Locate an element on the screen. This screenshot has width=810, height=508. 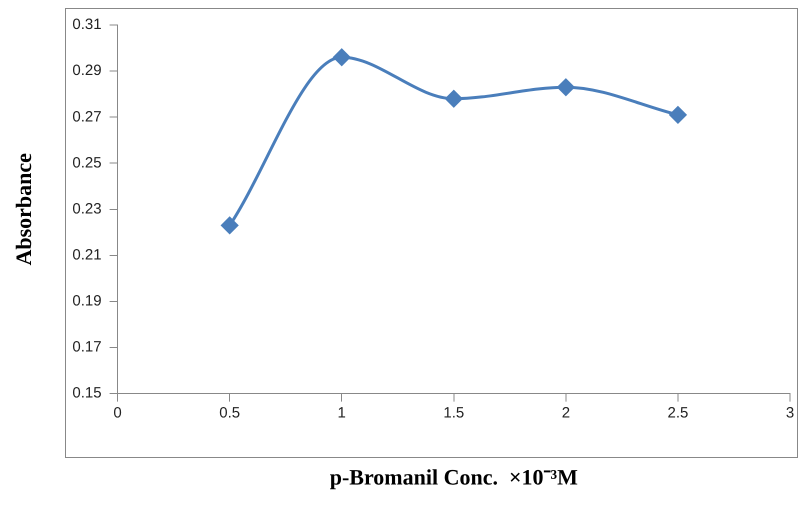
y-tick-label: 0.23 is located at coordinates (87, 209).